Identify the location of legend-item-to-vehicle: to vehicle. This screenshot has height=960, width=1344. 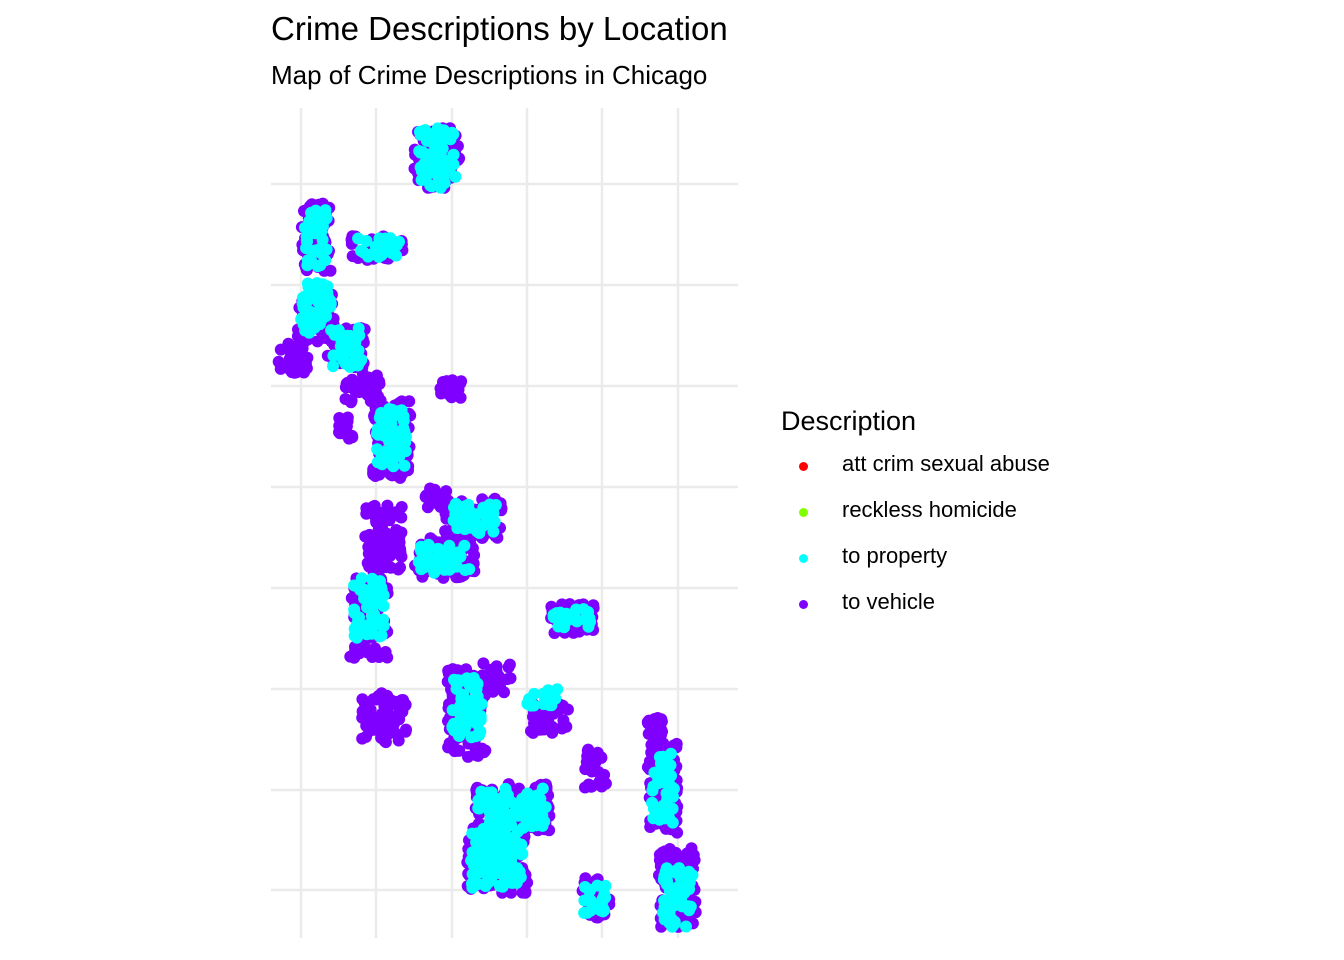
(858, 612).